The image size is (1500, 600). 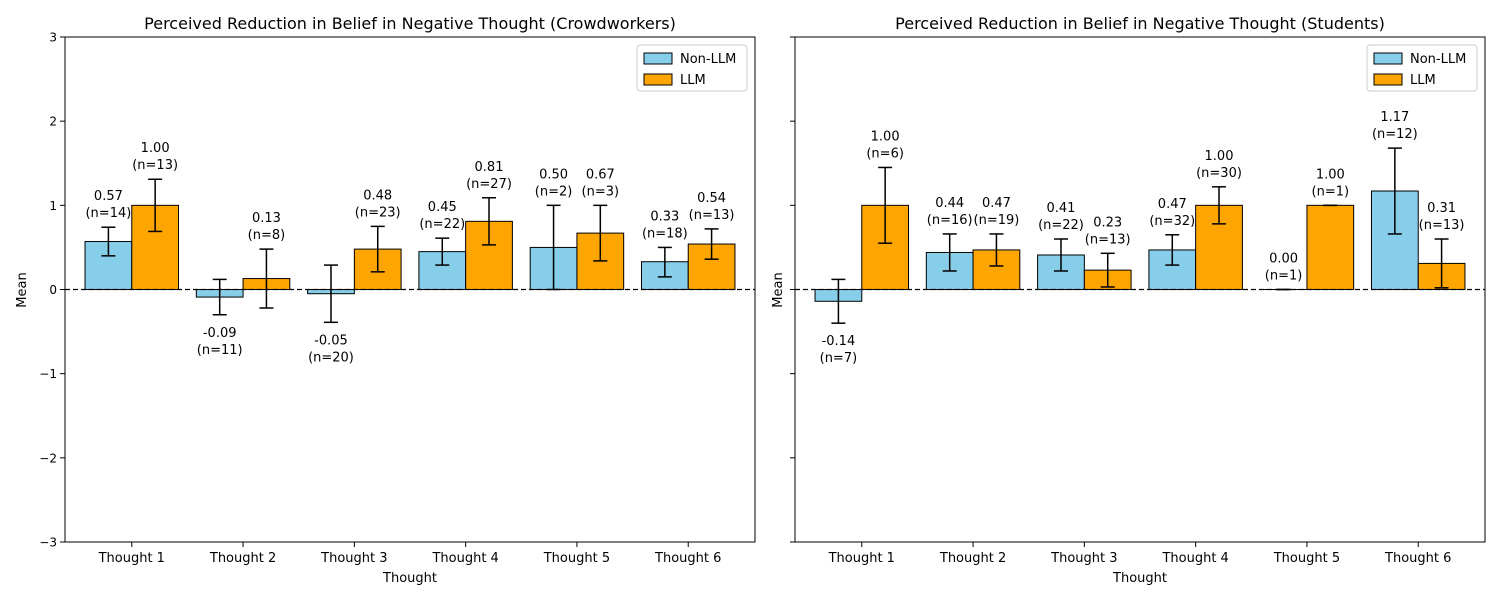 I want to click on data-count-label: (n=27), so click(x=489, y=184).